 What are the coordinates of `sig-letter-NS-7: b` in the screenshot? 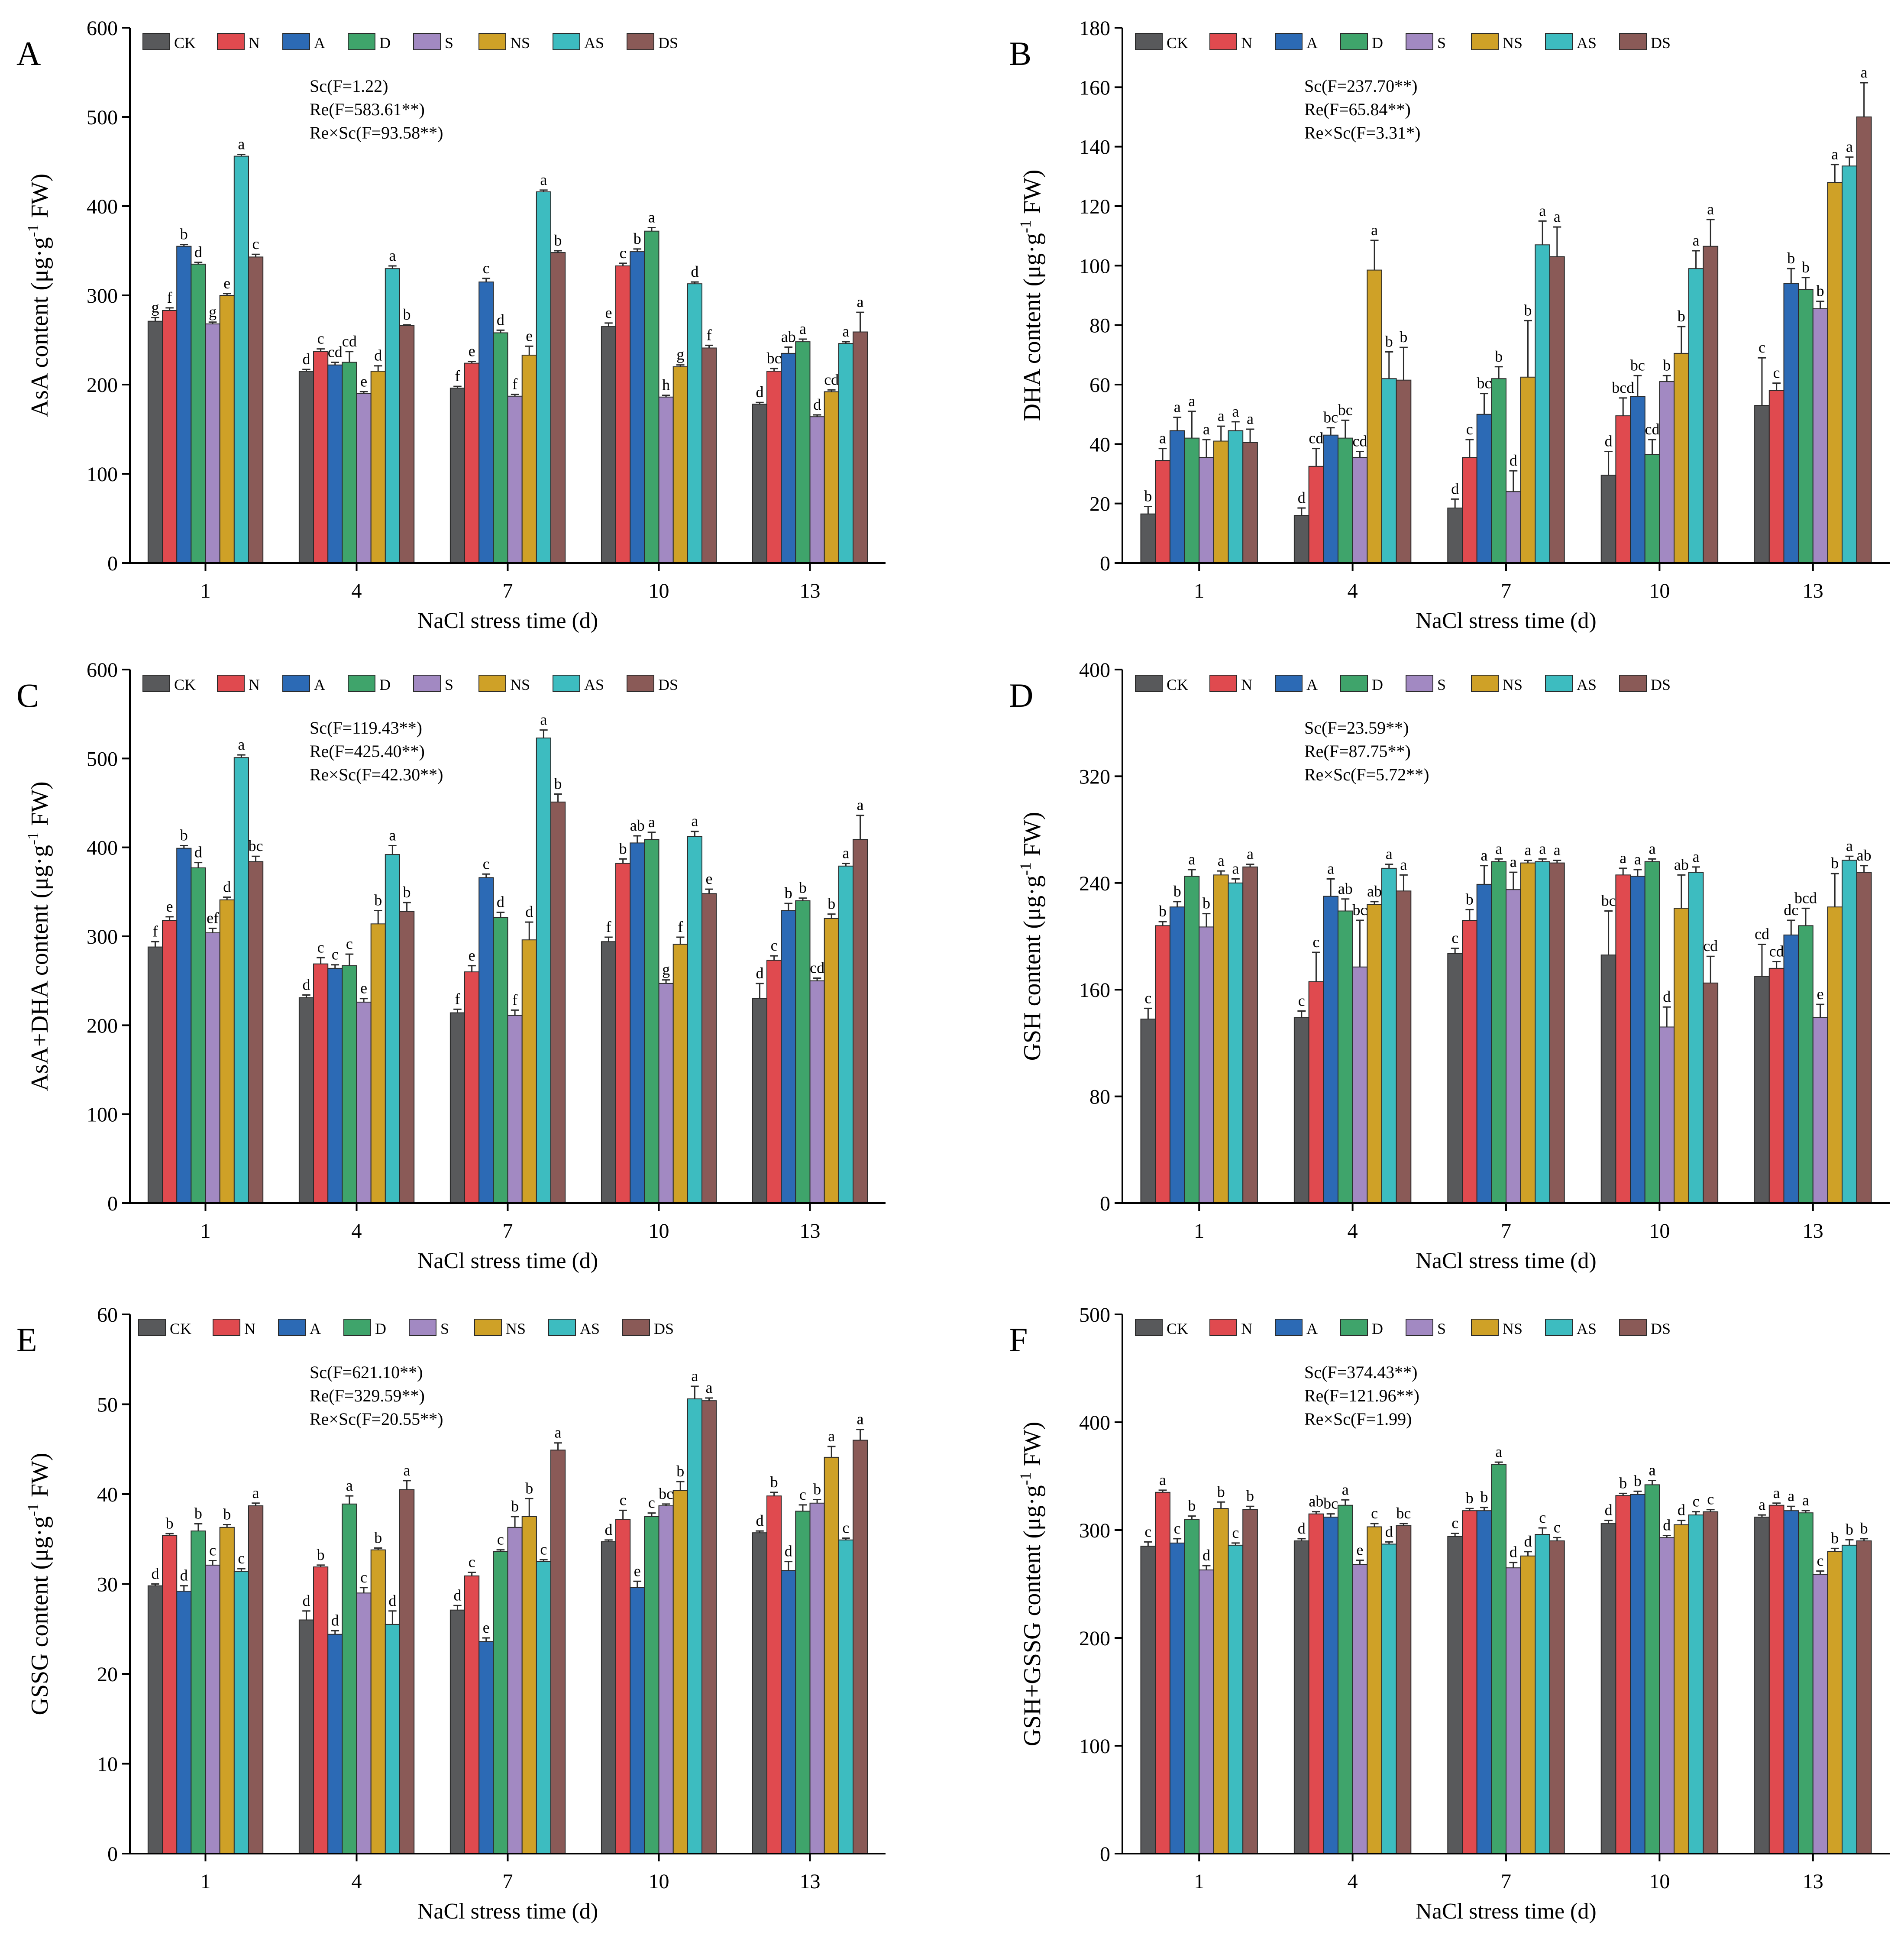 It's located at (529, 1488).